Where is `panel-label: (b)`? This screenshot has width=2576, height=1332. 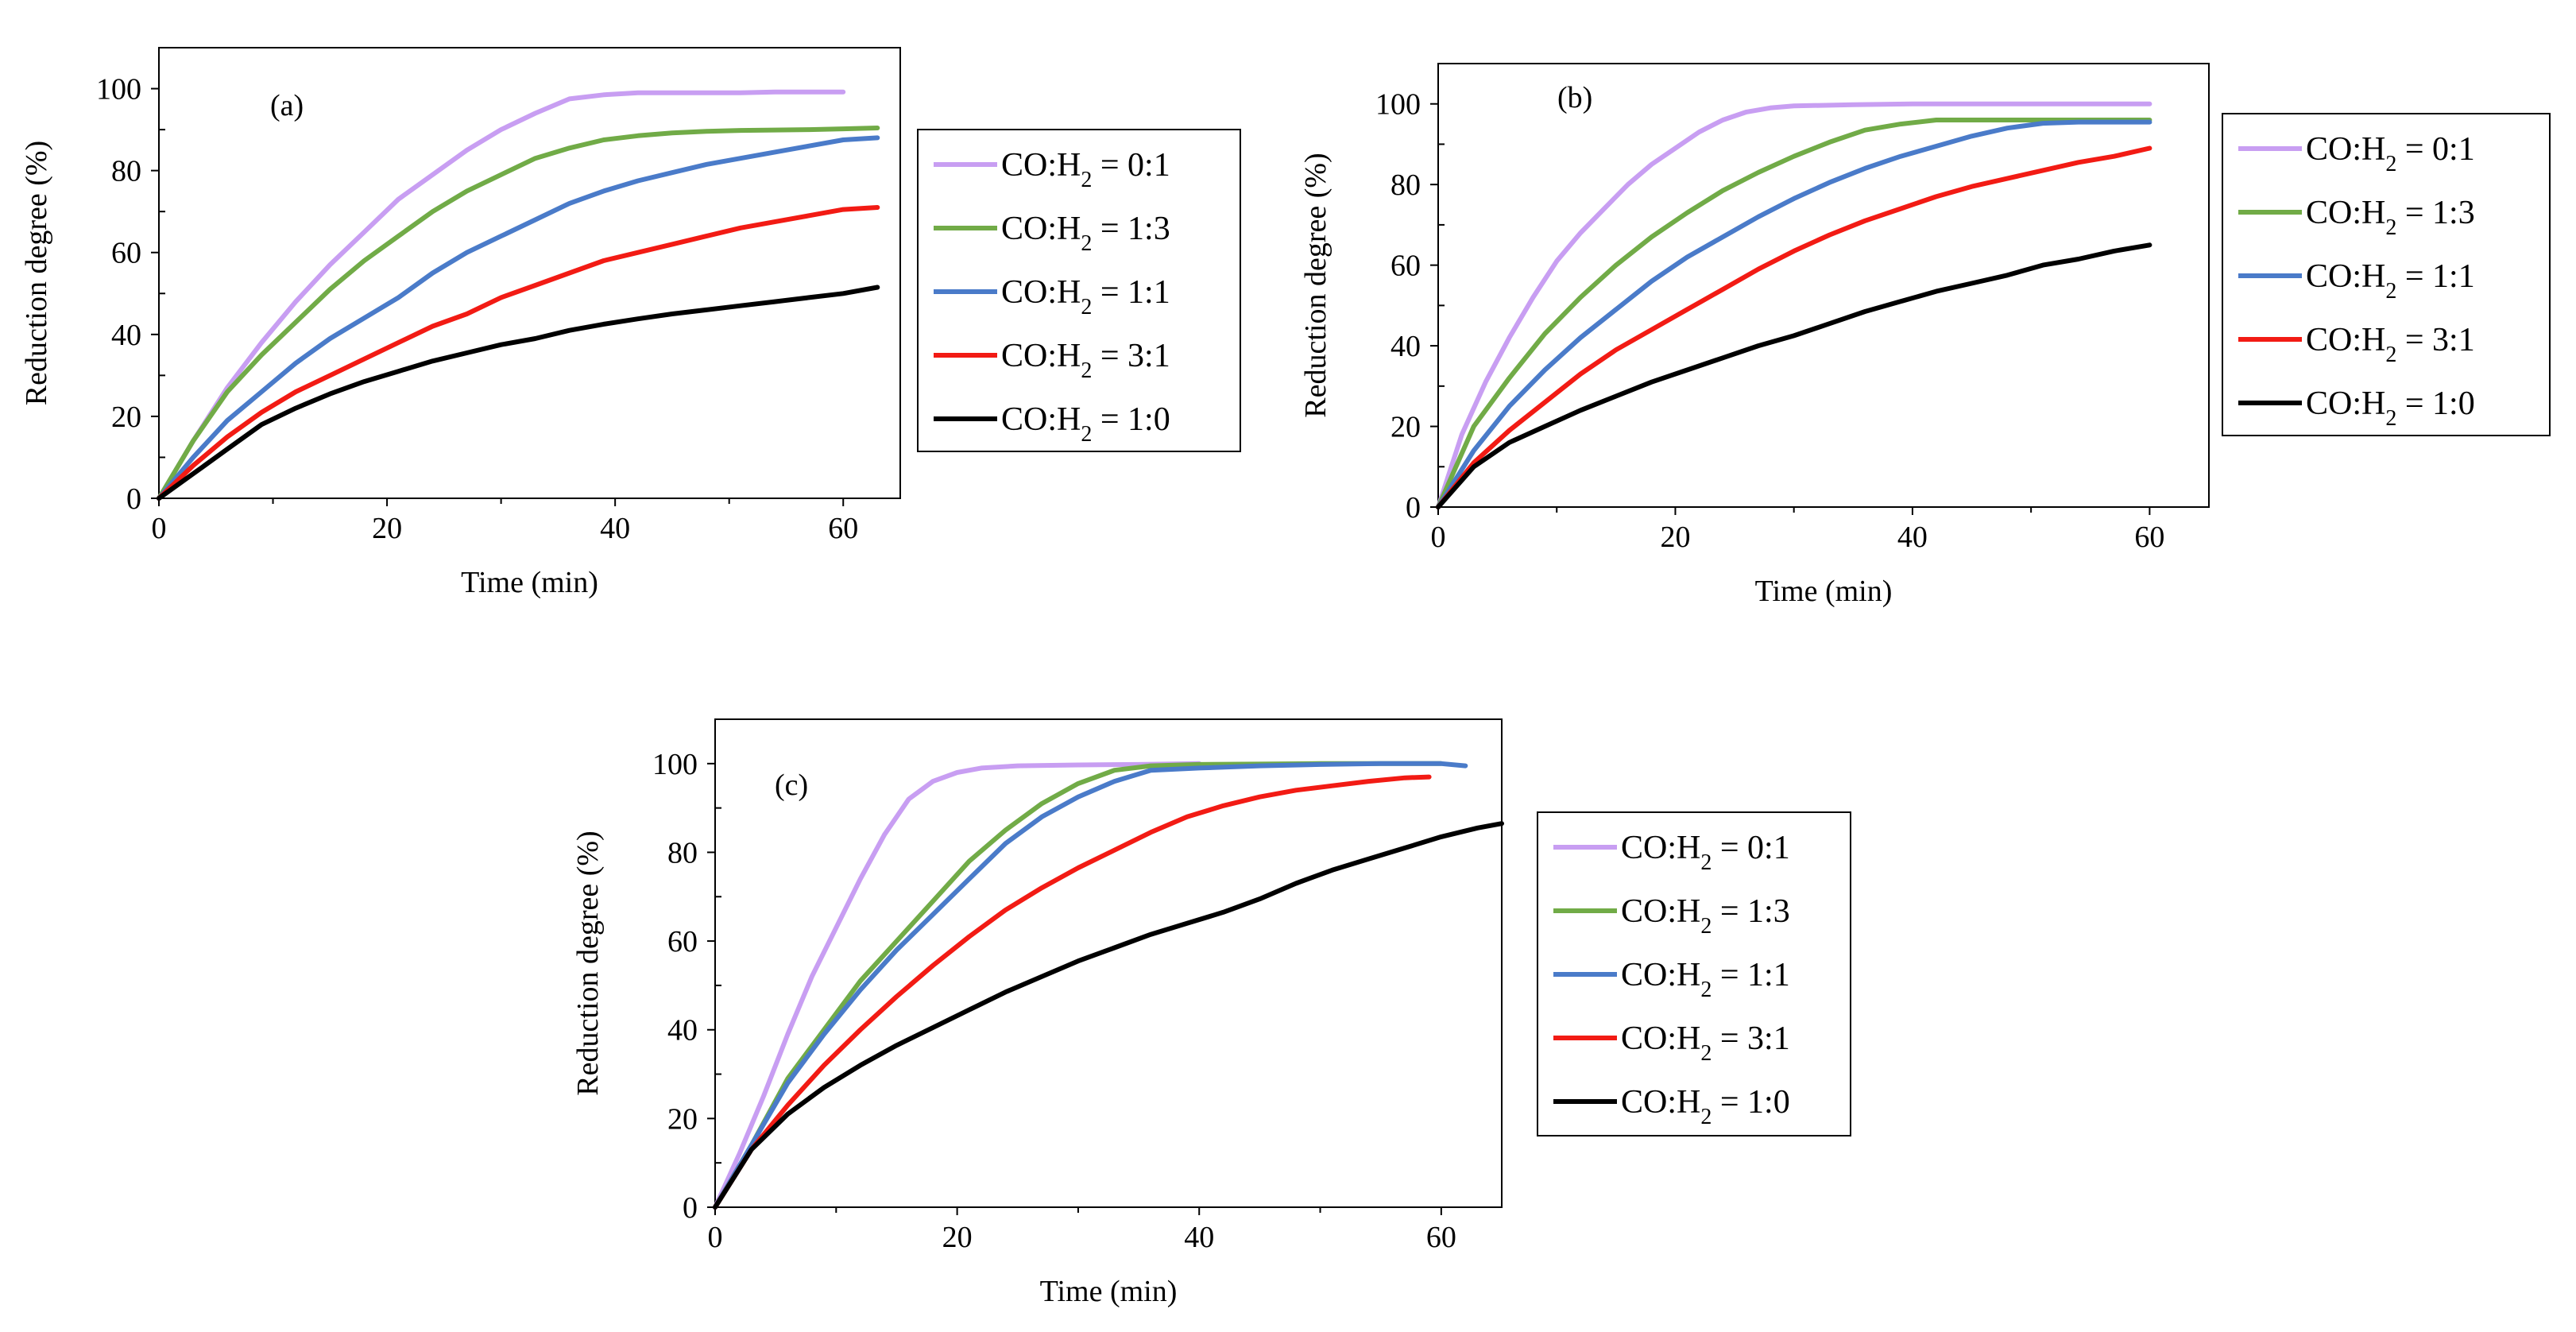
panel-label: (b) is located at coordinates (1574, 97).